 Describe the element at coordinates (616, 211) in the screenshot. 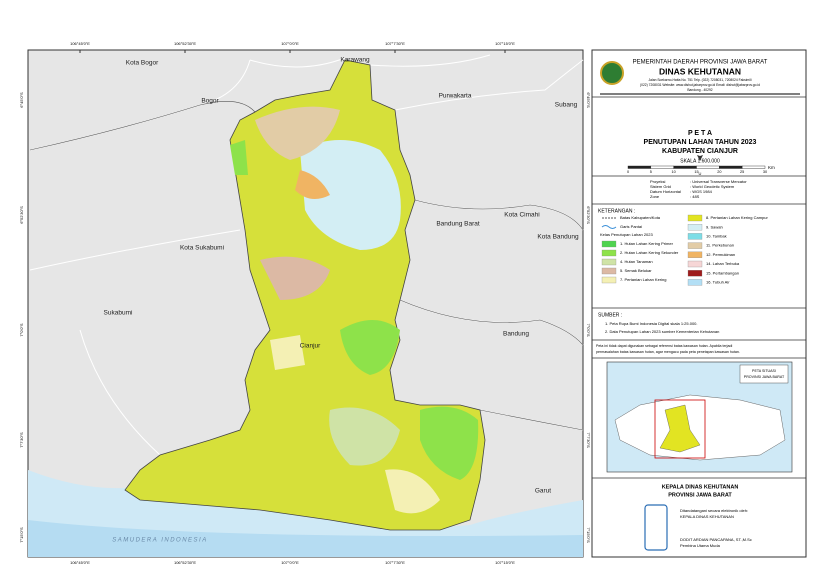

I see `legend-title: KETERANGAN :` at that location.